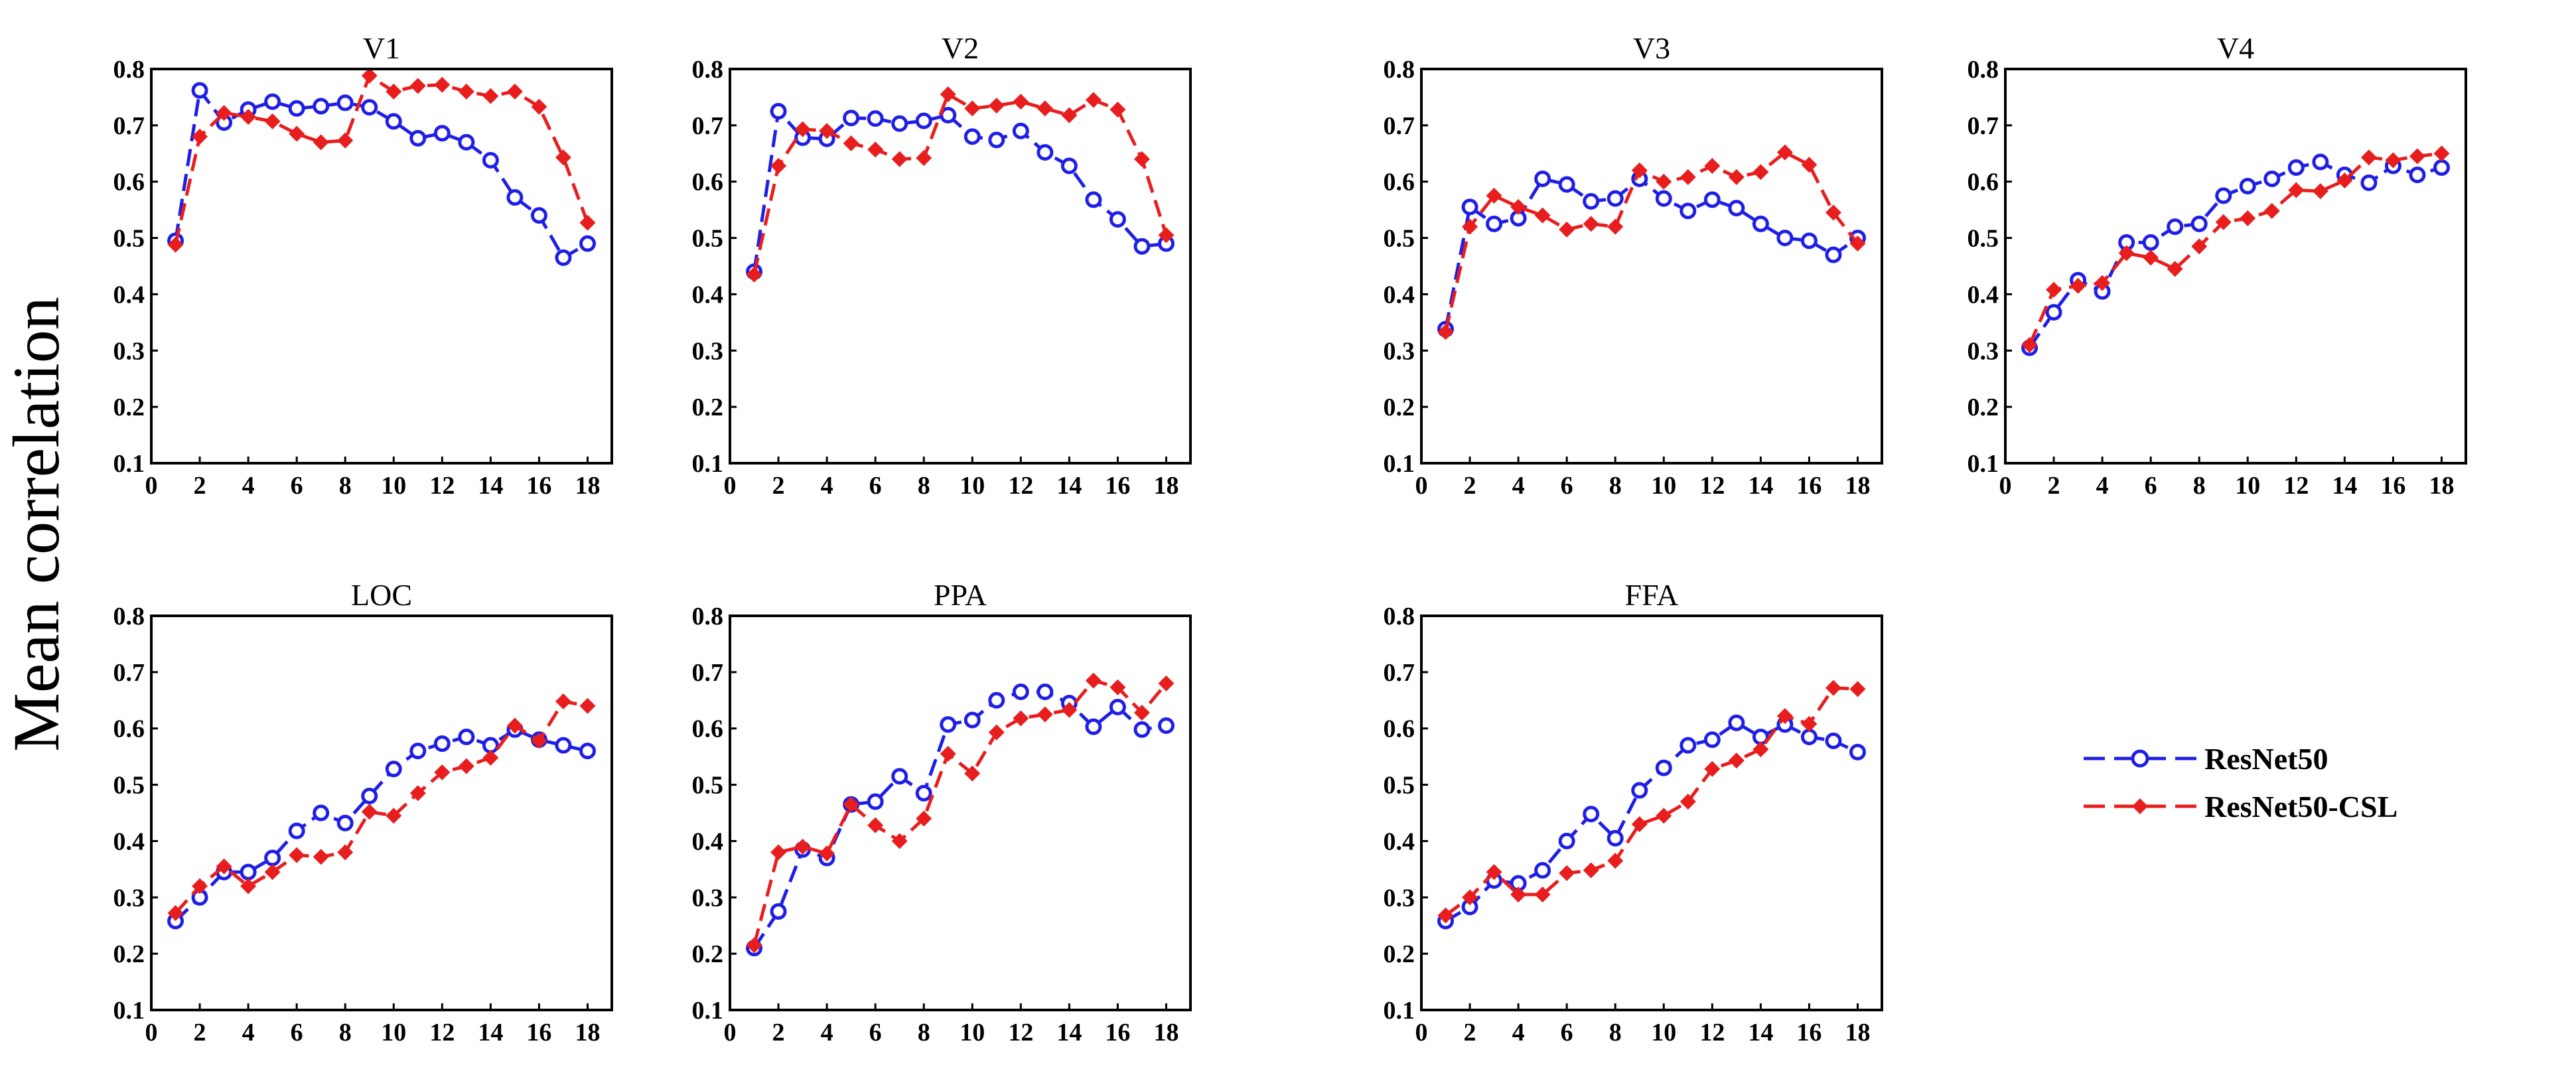  What do you see at coordinates (1652, 48) in the screenshot?
I see `chart-title-v3: V3` at bounding box center [1652, 48].